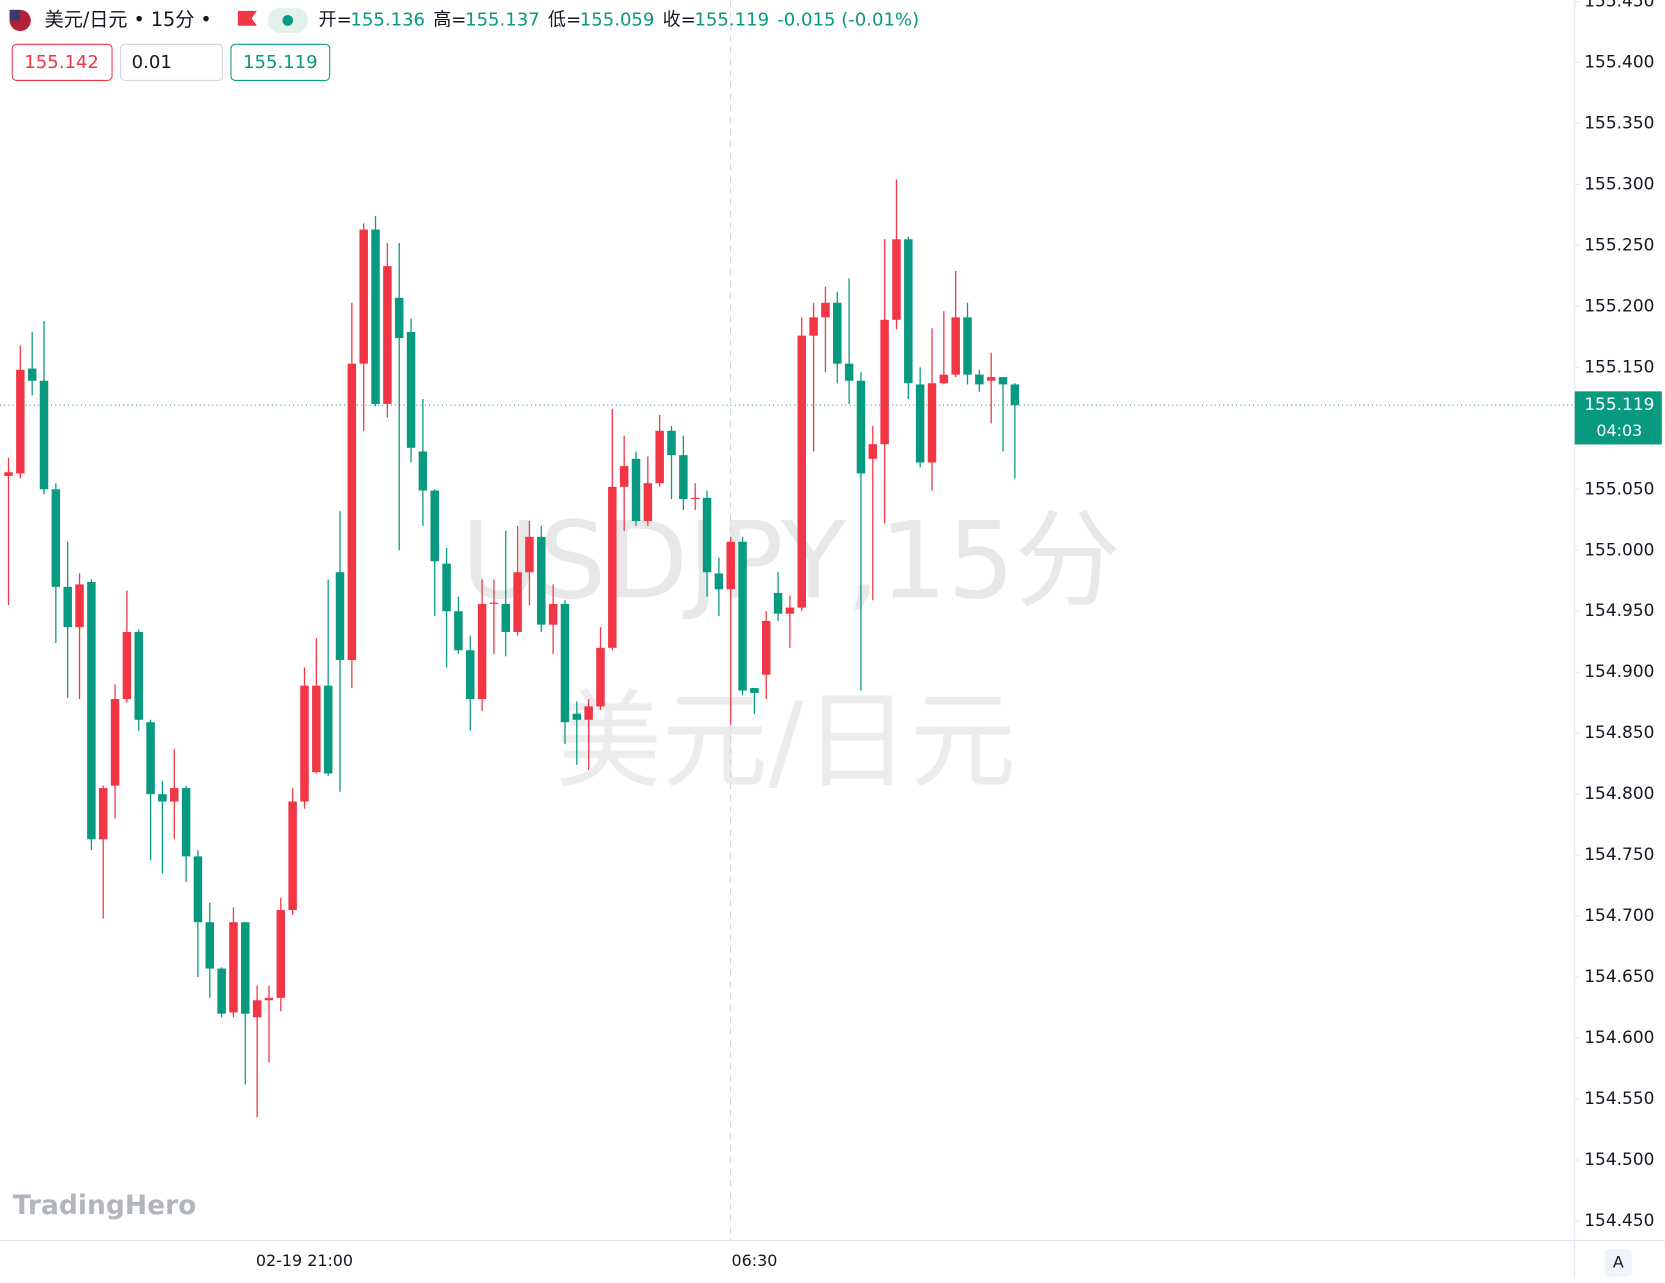 This screenshot has height=1283, width=1665. What do you see at coordinates (1619, 405) in the screenshot?
I see `last-price-label: 155.119` at bounding box center [1619, 405].